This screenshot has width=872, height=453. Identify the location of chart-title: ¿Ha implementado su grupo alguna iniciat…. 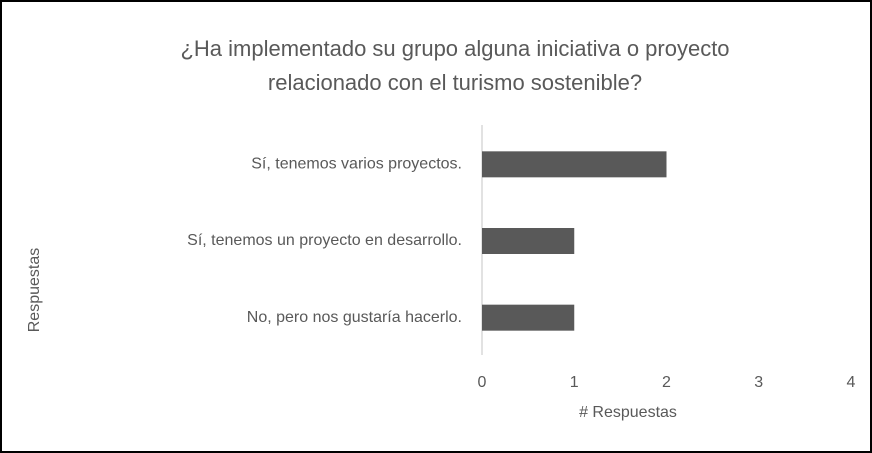
(455, 65).